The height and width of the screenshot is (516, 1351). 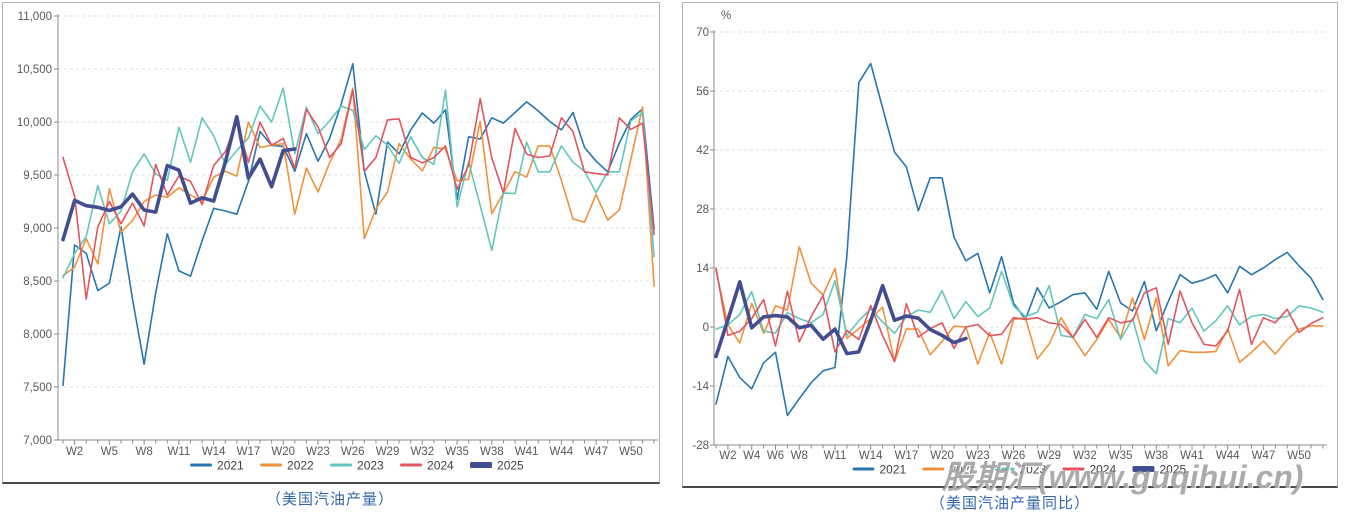 What do you see at coordinates (34, 123) in the screenshot?
I see `y-tick-label: 10,000` at bounding box center [34, 123].